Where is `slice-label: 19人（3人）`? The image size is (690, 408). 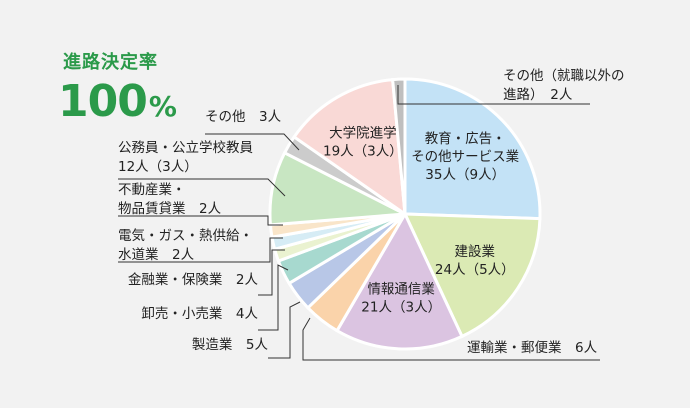 slice-label: 19人（3人） is located at coordinates (363, 152).